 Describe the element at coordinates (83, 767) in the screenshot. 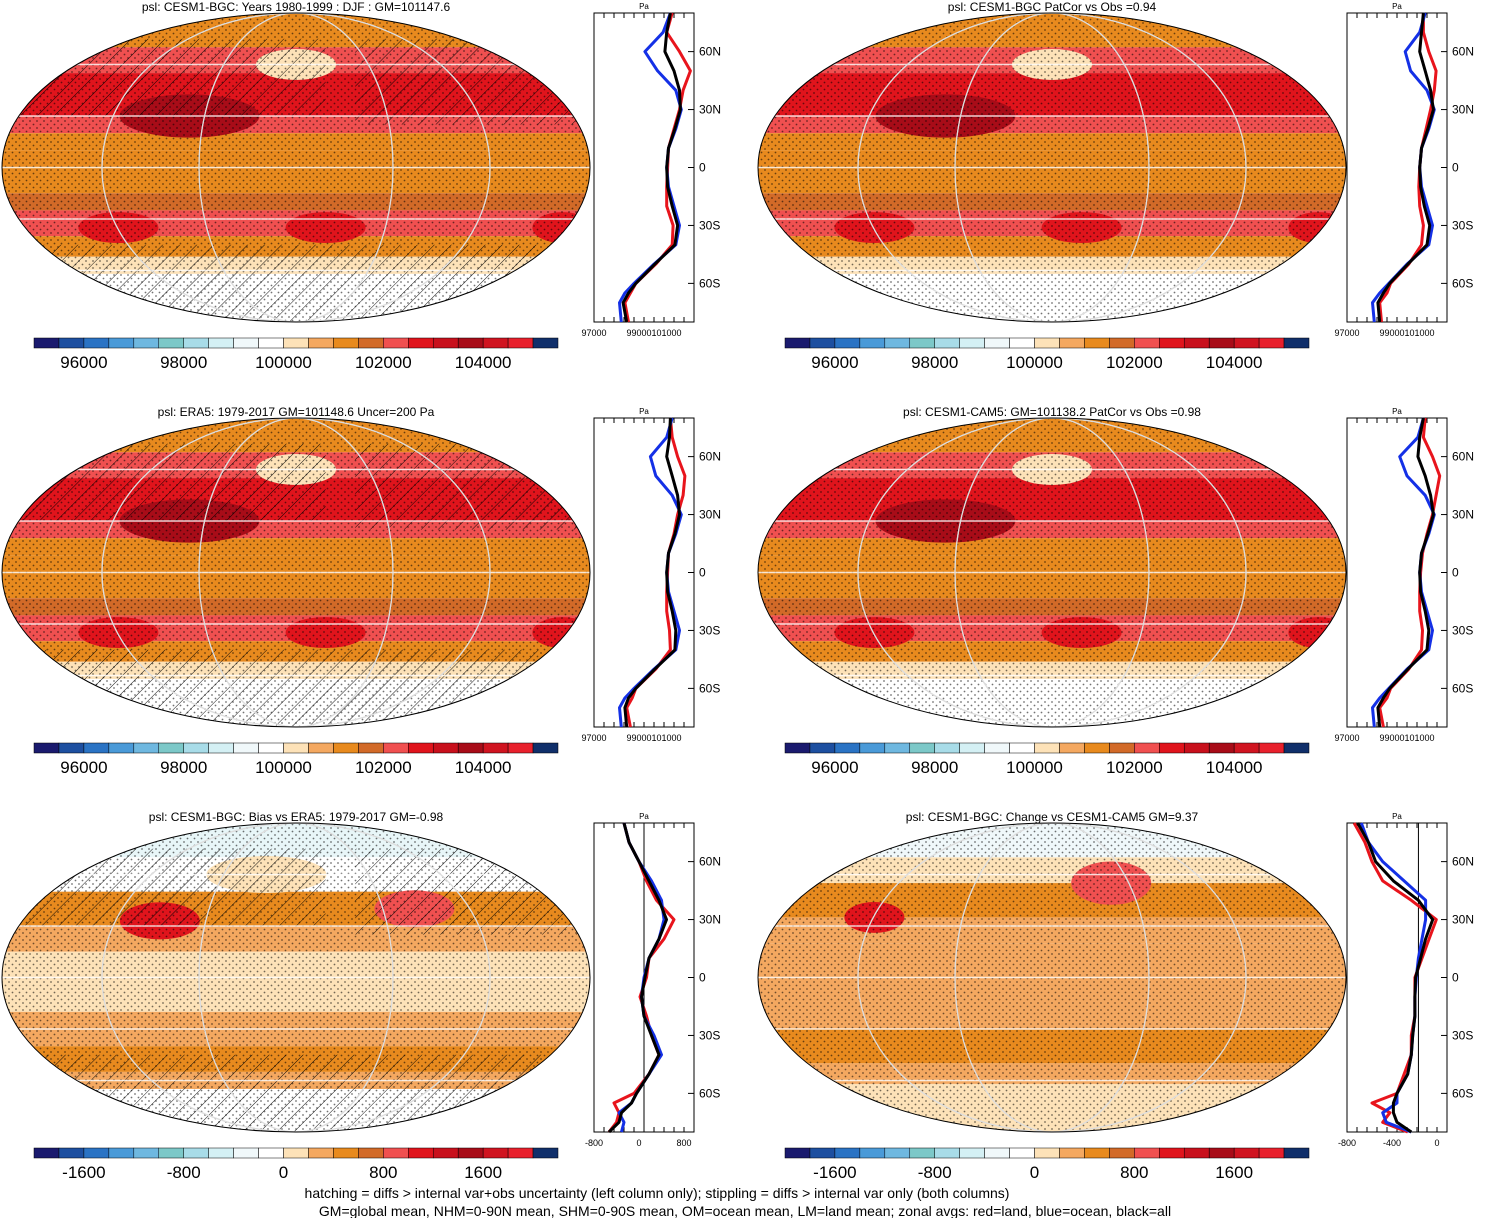

I see `colorbar-tick-label: 96000` at that location.